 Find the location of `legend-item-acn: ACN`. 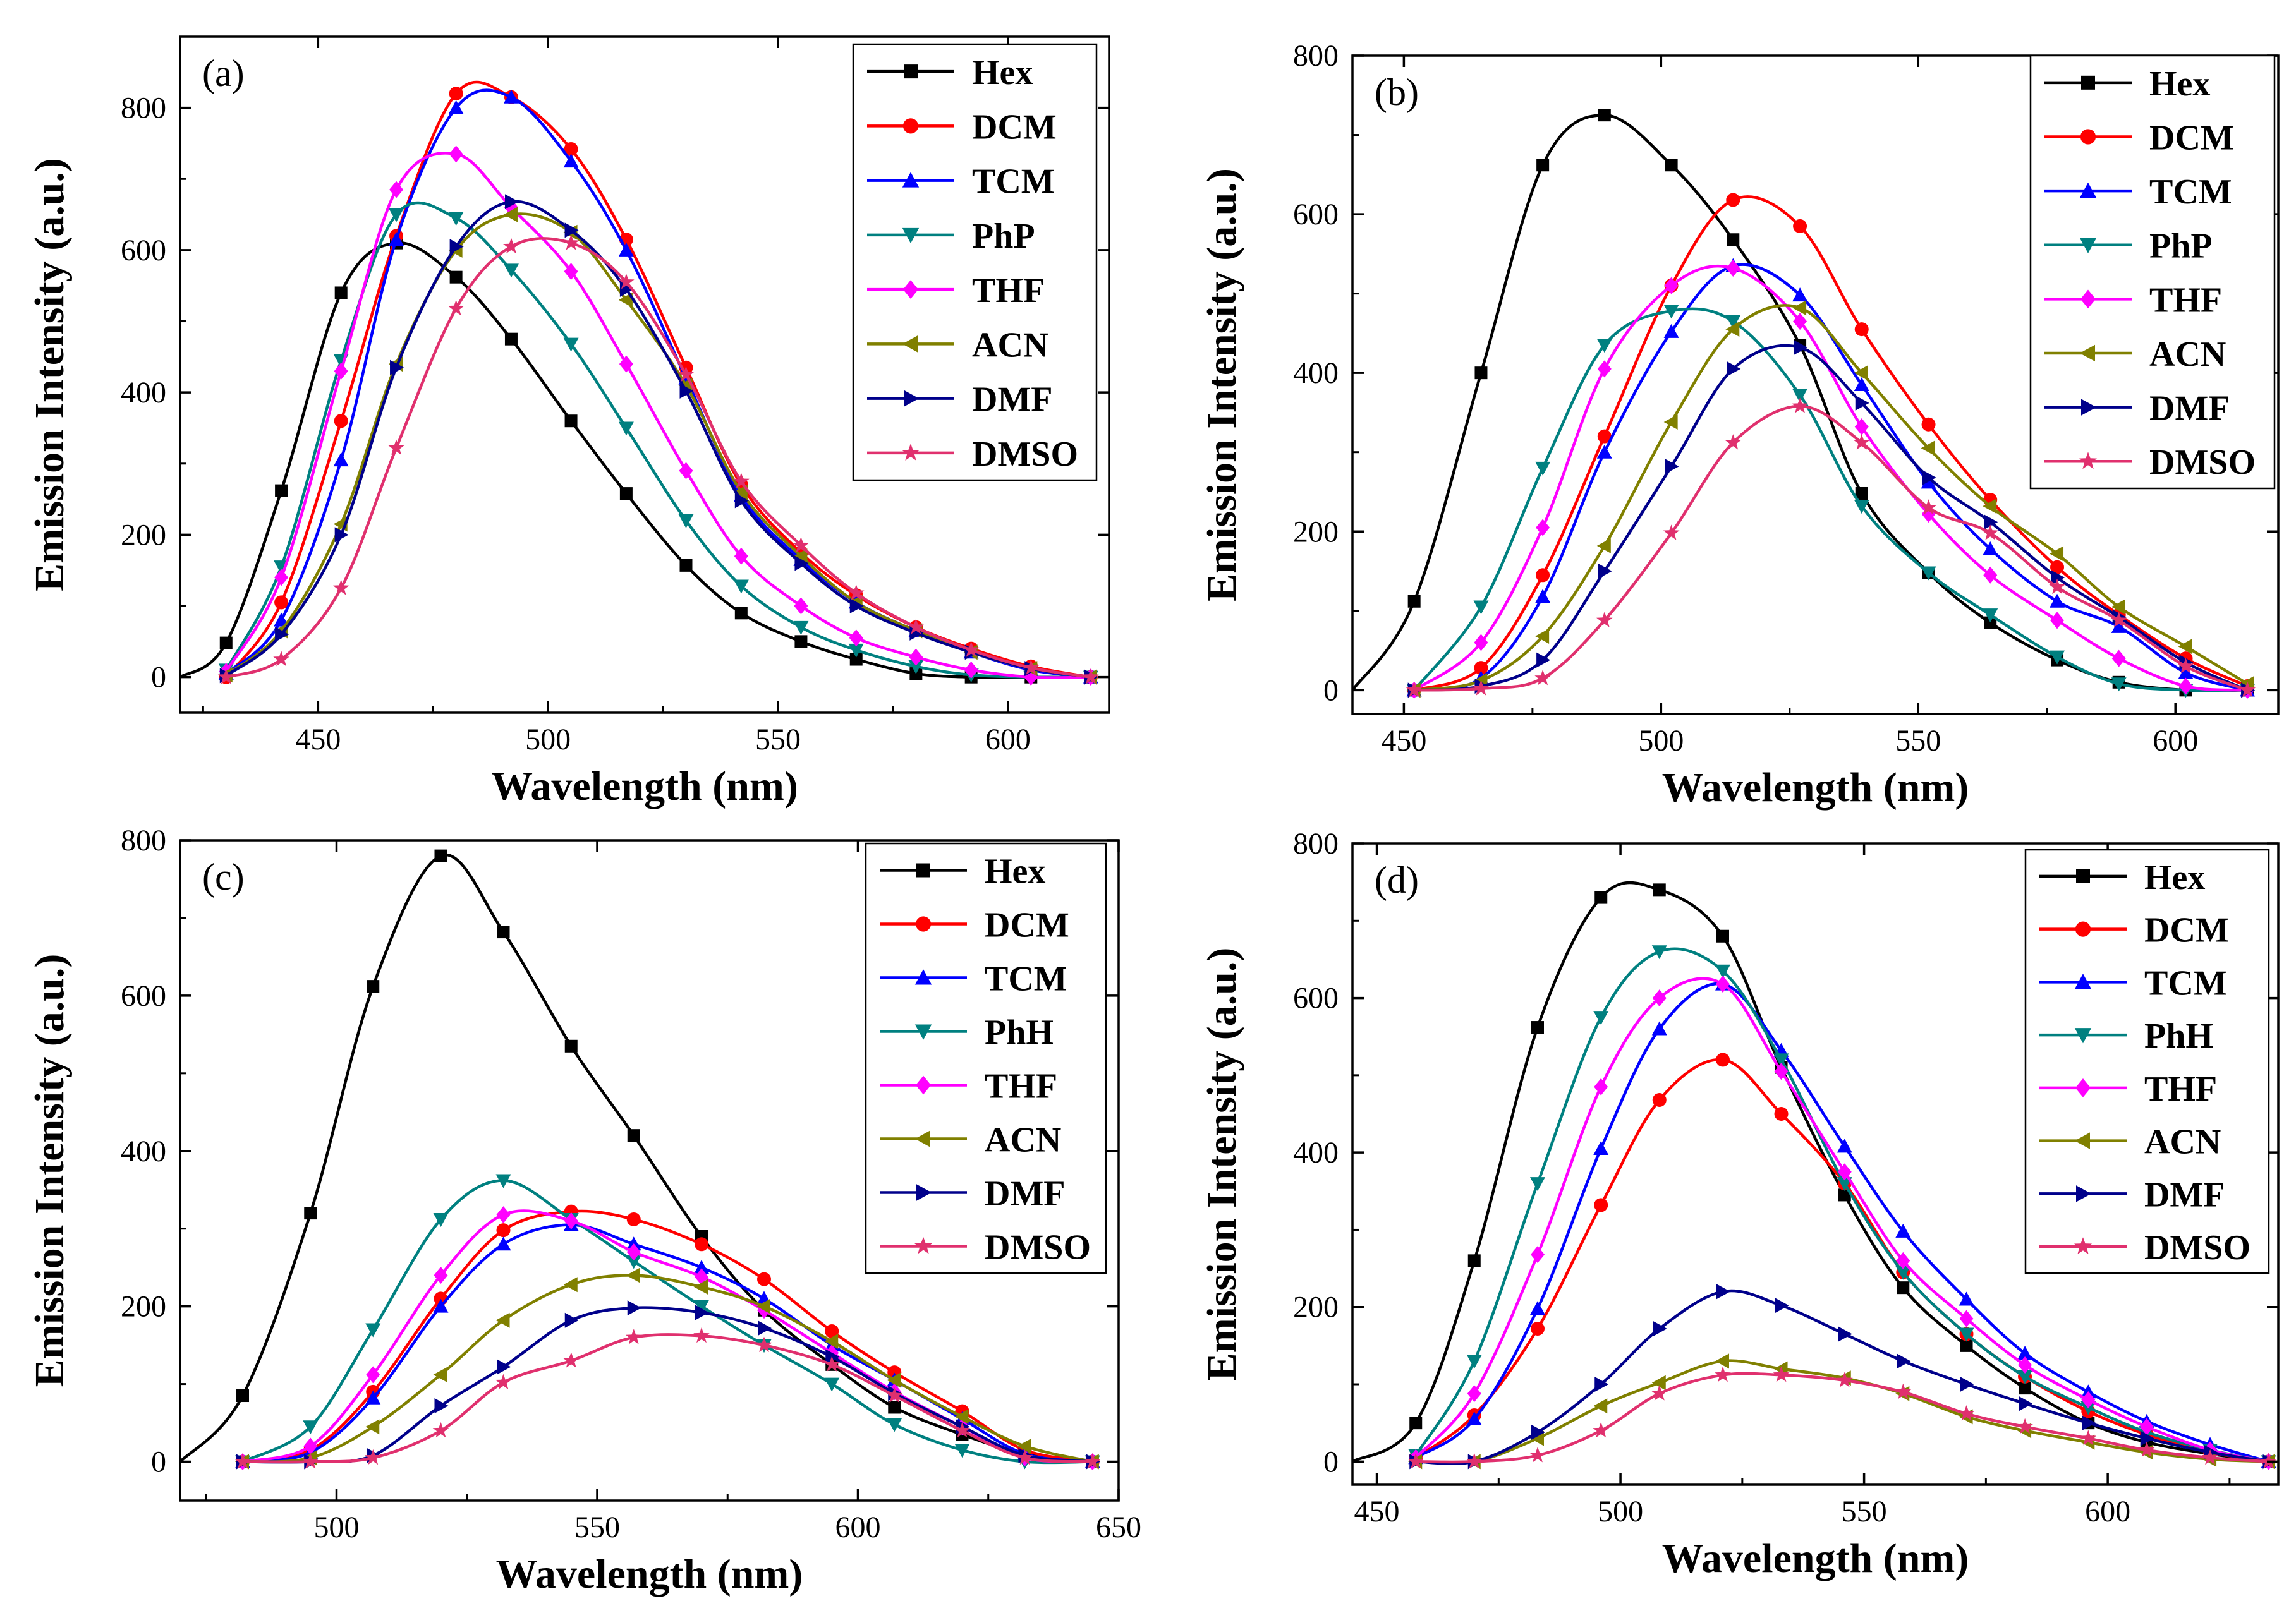

legend-item-acn: ACN is located at coordinates (2130, 1142).